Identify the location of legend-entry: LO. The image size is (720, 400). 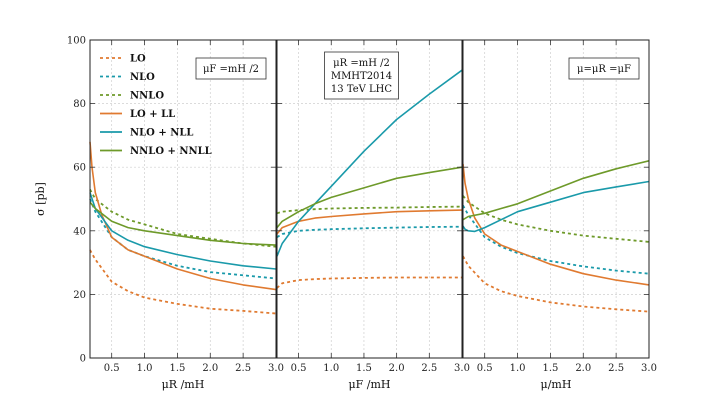
(138, 59).